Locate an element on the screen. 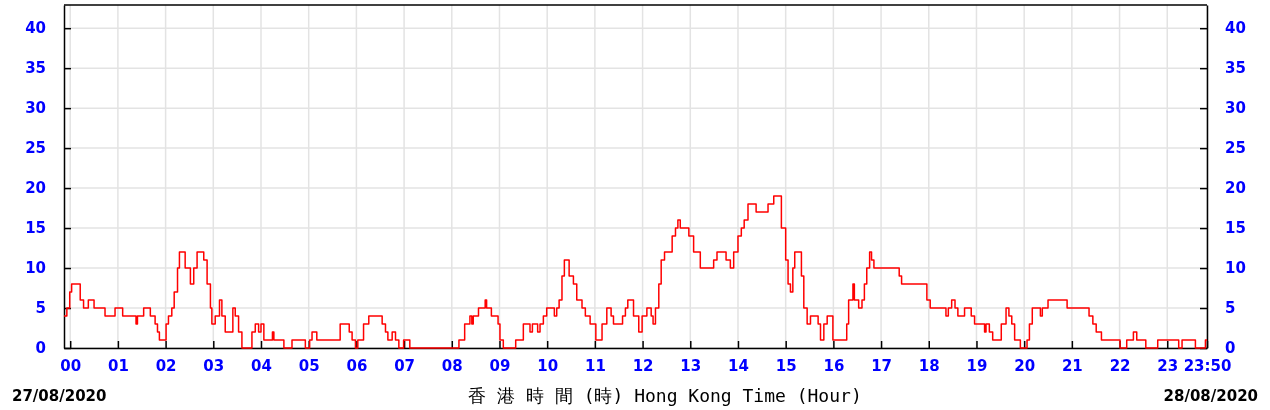  y-tick-label: 10 is located at coordinates (35, 268).